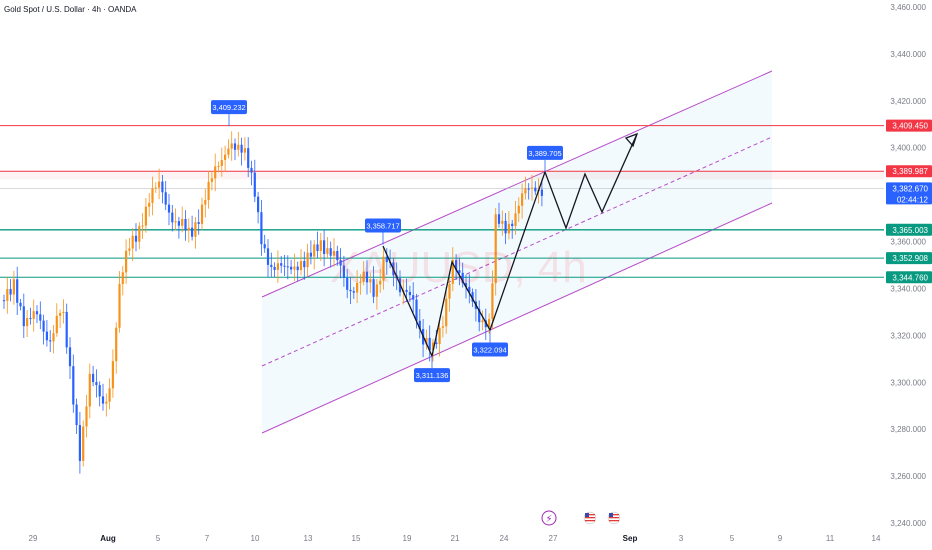 This screenshot has height=550, width=932. What do you see at coordinates (308, 538) in the screenshot?
I see `time-tick-label: 13` at bounding box center [308, 538].